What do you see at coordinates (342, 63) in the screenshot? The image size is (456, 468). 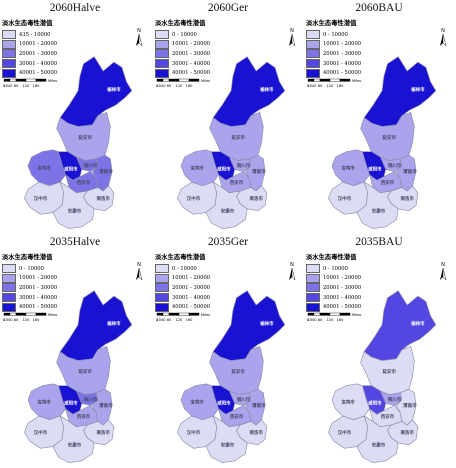 I see `legend-label: 30001 - 40000` at bounding box center [342, 63].